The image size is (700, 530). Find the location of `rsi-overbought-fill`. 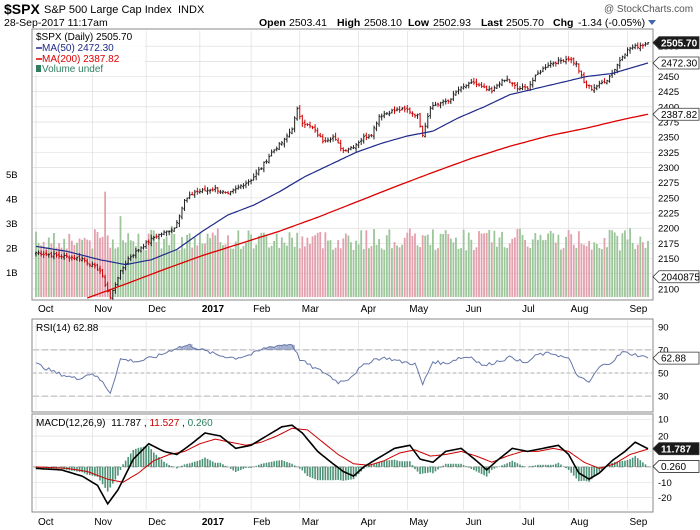

rsi-overbought-fill is located at coordinates (234, 347).